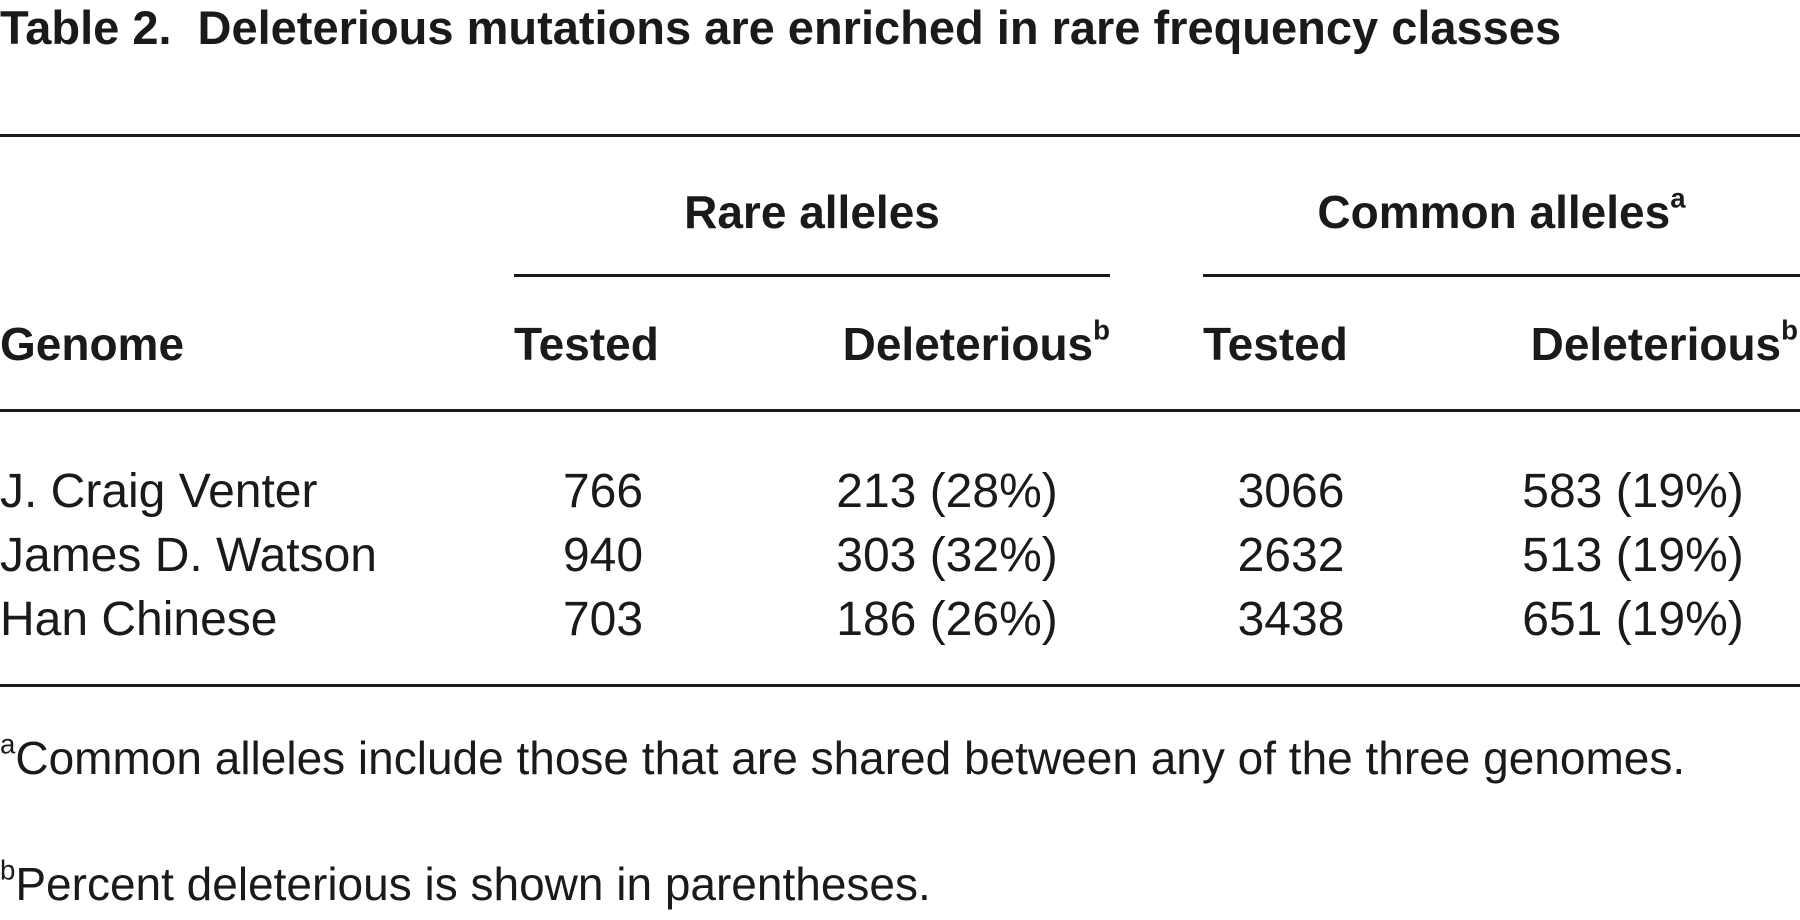 The image size is (1800, 920). Describe the element at coordinates (1633, 619) in the screenshot. I see `table-cell: 651 (19%)` at that location.